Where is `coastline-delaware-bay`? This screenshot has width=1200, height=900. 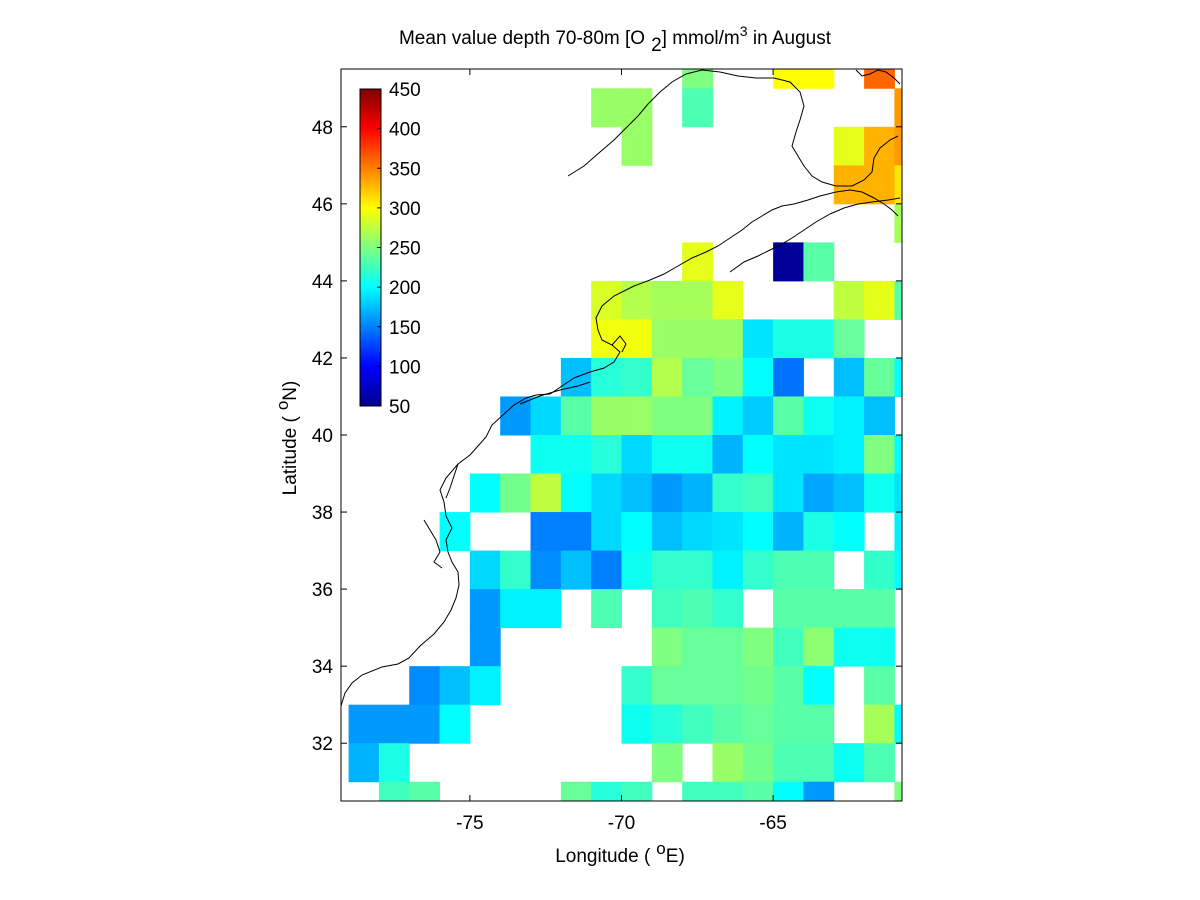 coastline-delaware-bay is located at coordinates (452, 481).